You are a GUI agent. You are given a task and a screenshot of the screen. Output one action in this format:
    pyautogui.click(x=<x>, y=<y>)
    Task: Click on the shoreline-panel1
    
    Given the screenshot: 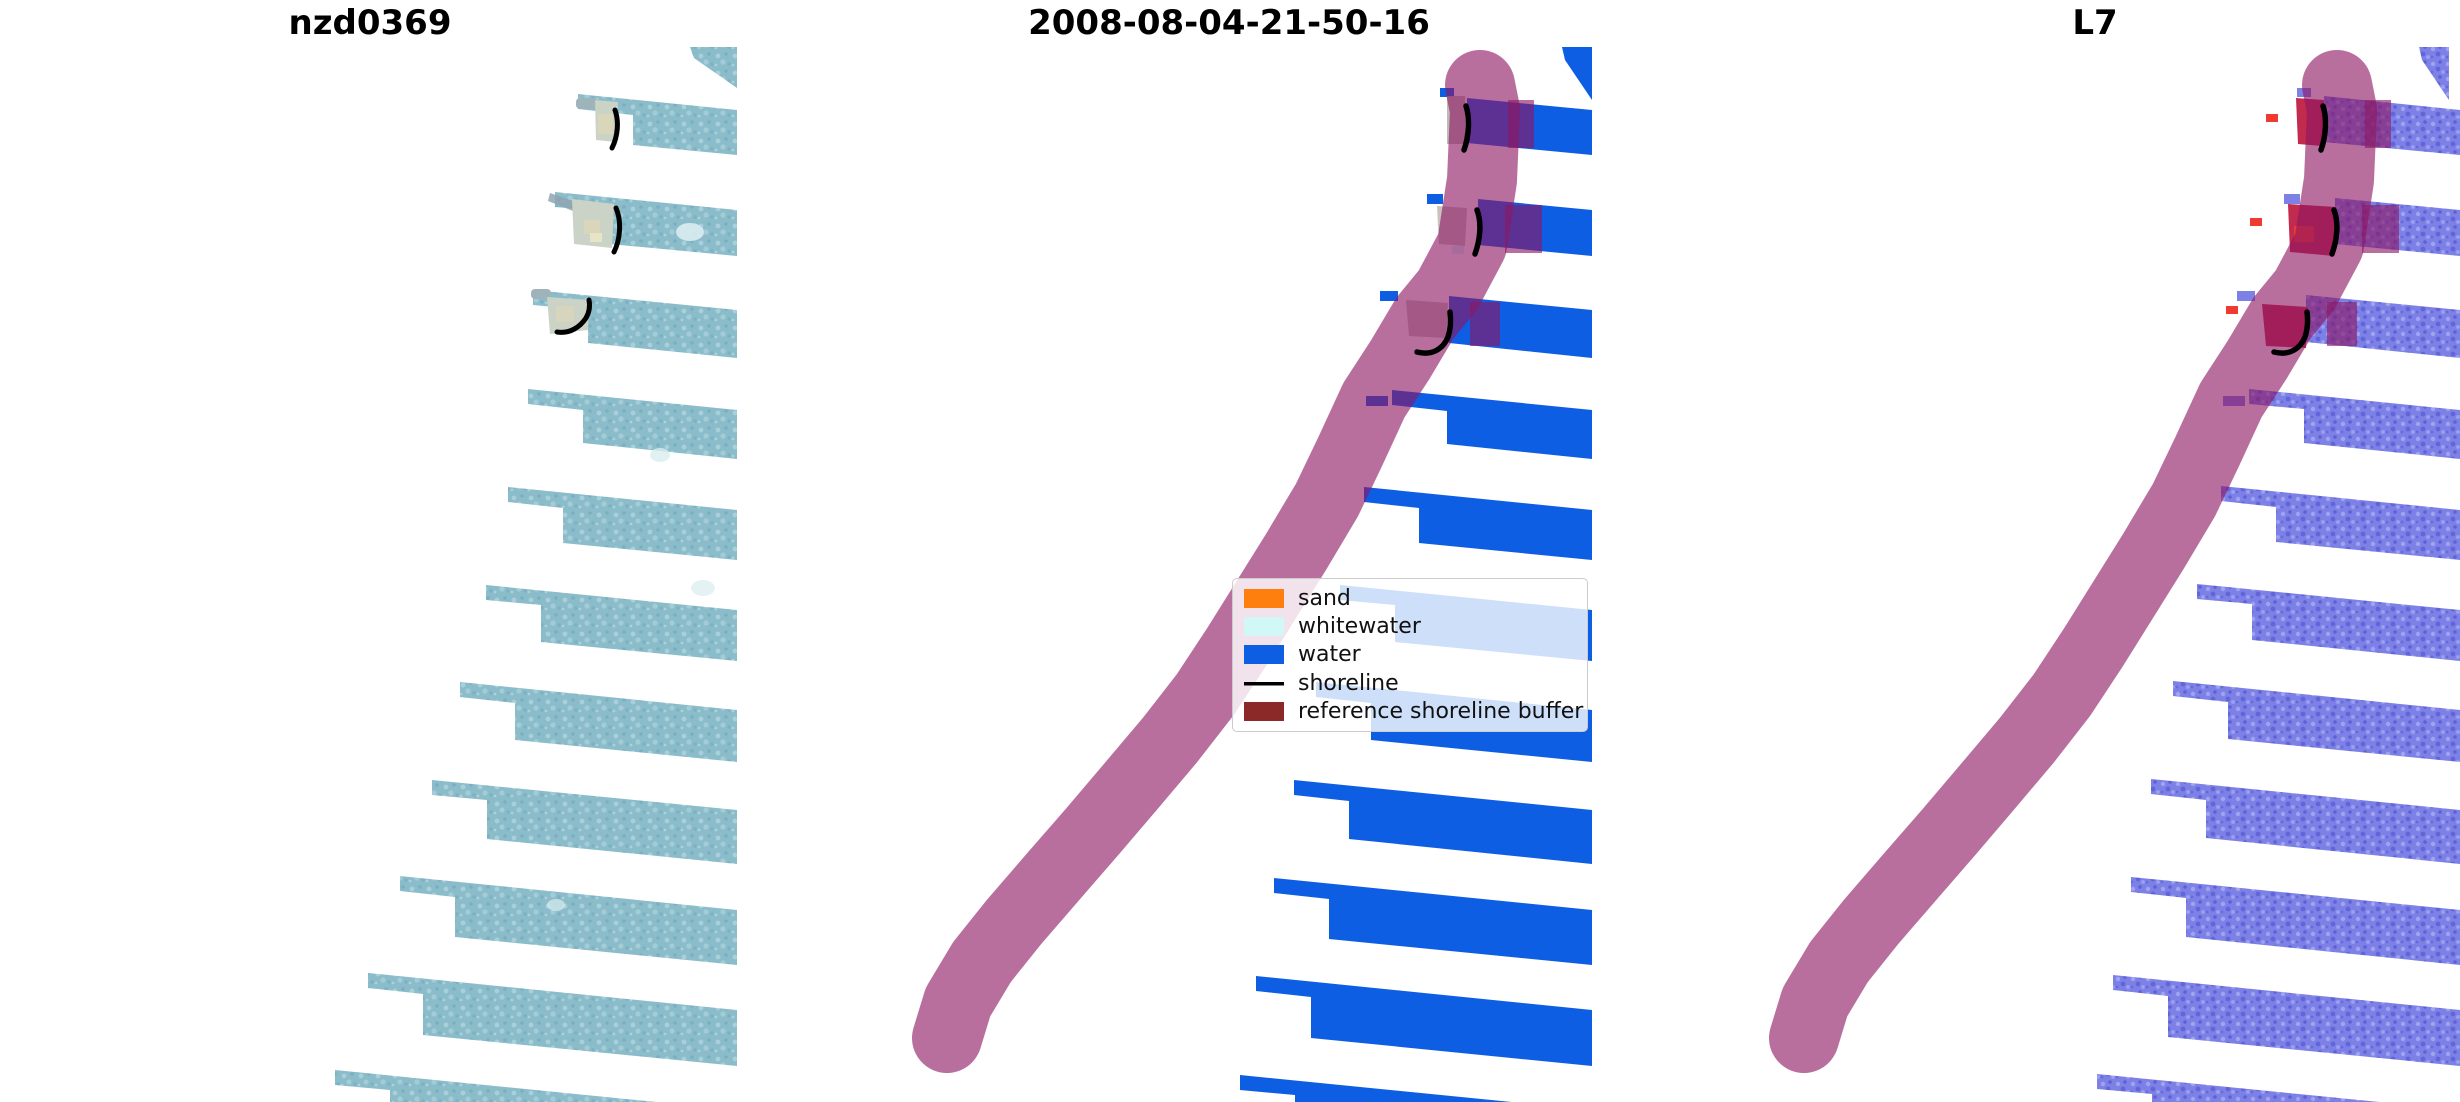 What is the action you would take?
    pyautogui.click(x=588, y=221)
    